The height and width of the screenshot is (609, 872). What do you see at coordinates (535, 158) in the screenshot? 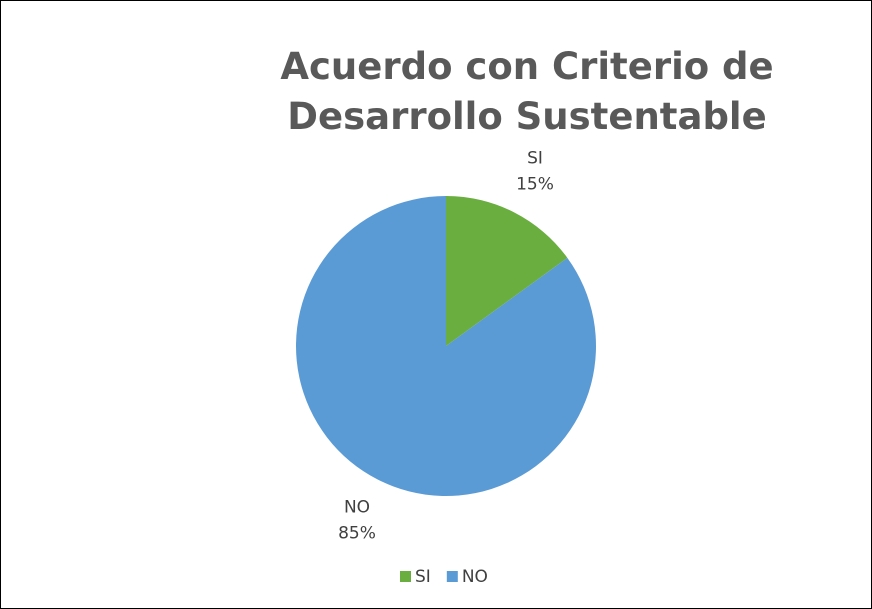
I see `data-label-name: SI` at bounding box center [535, 158].